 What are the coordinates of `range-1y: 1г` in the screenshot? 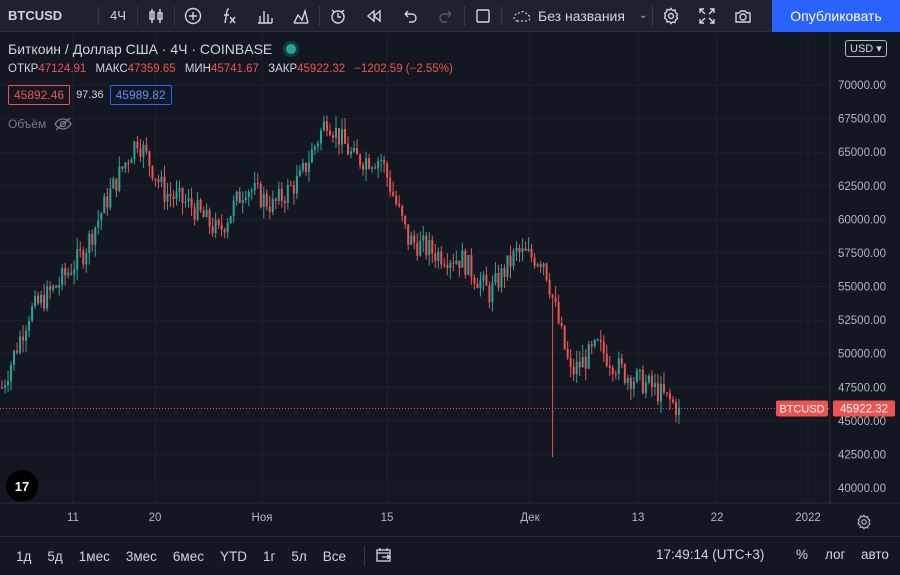 It's located at (269, 556).